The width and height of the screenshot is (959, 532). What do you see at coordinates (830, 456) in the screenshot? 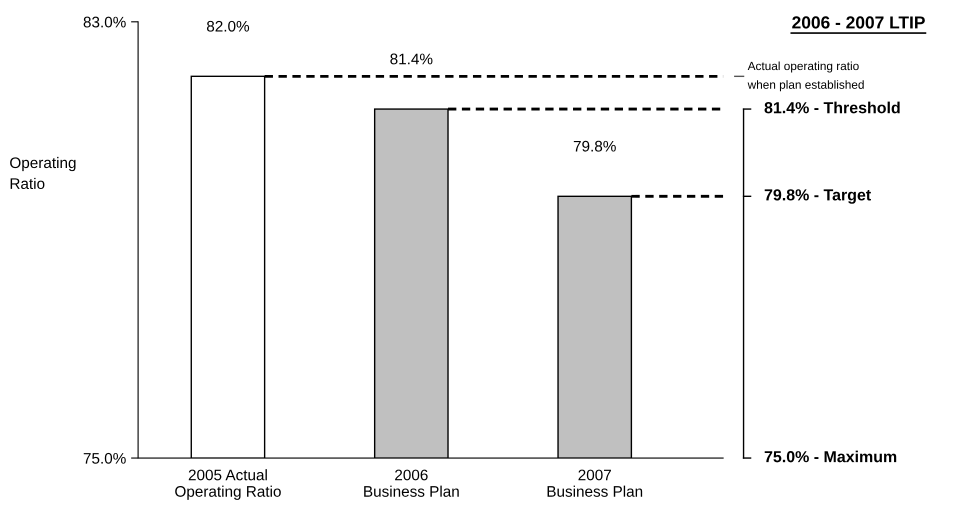
I see `ref-line-label: 75.0% - Maximum` at bounding box center [830, 456].